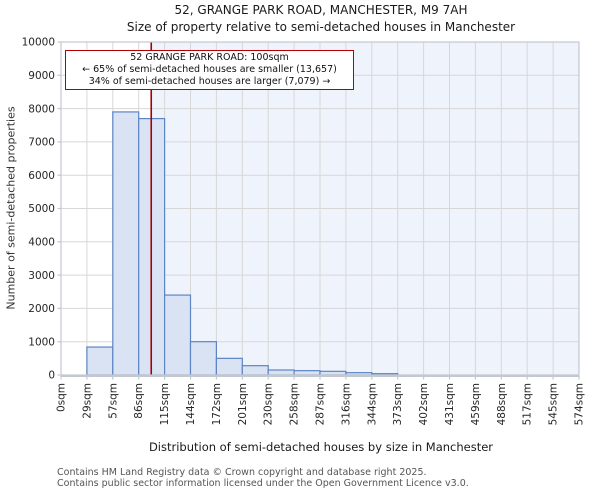 Image resolution: width=600 pixels, height=500 pixels. I want to click on svg-text: 7000, so click(41, 143).